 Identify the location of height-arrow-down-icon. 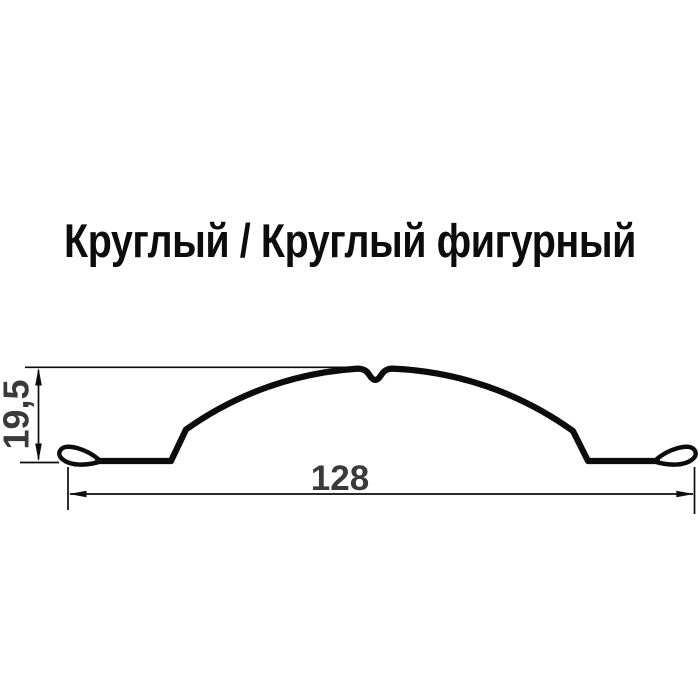
(38, 452).